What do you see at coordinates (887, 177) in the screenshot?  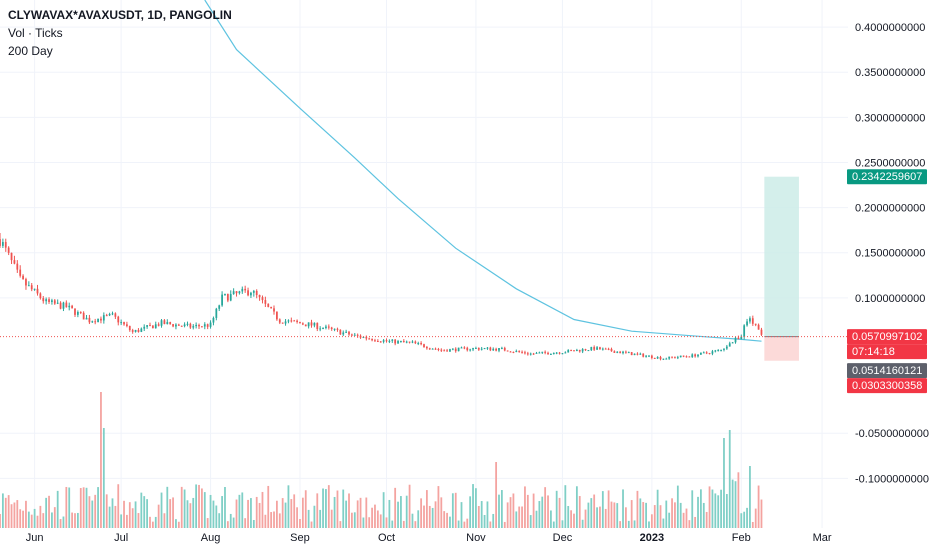 I see `price-badge-label-target: 0.2342259607` at bounding box center [887, 177].